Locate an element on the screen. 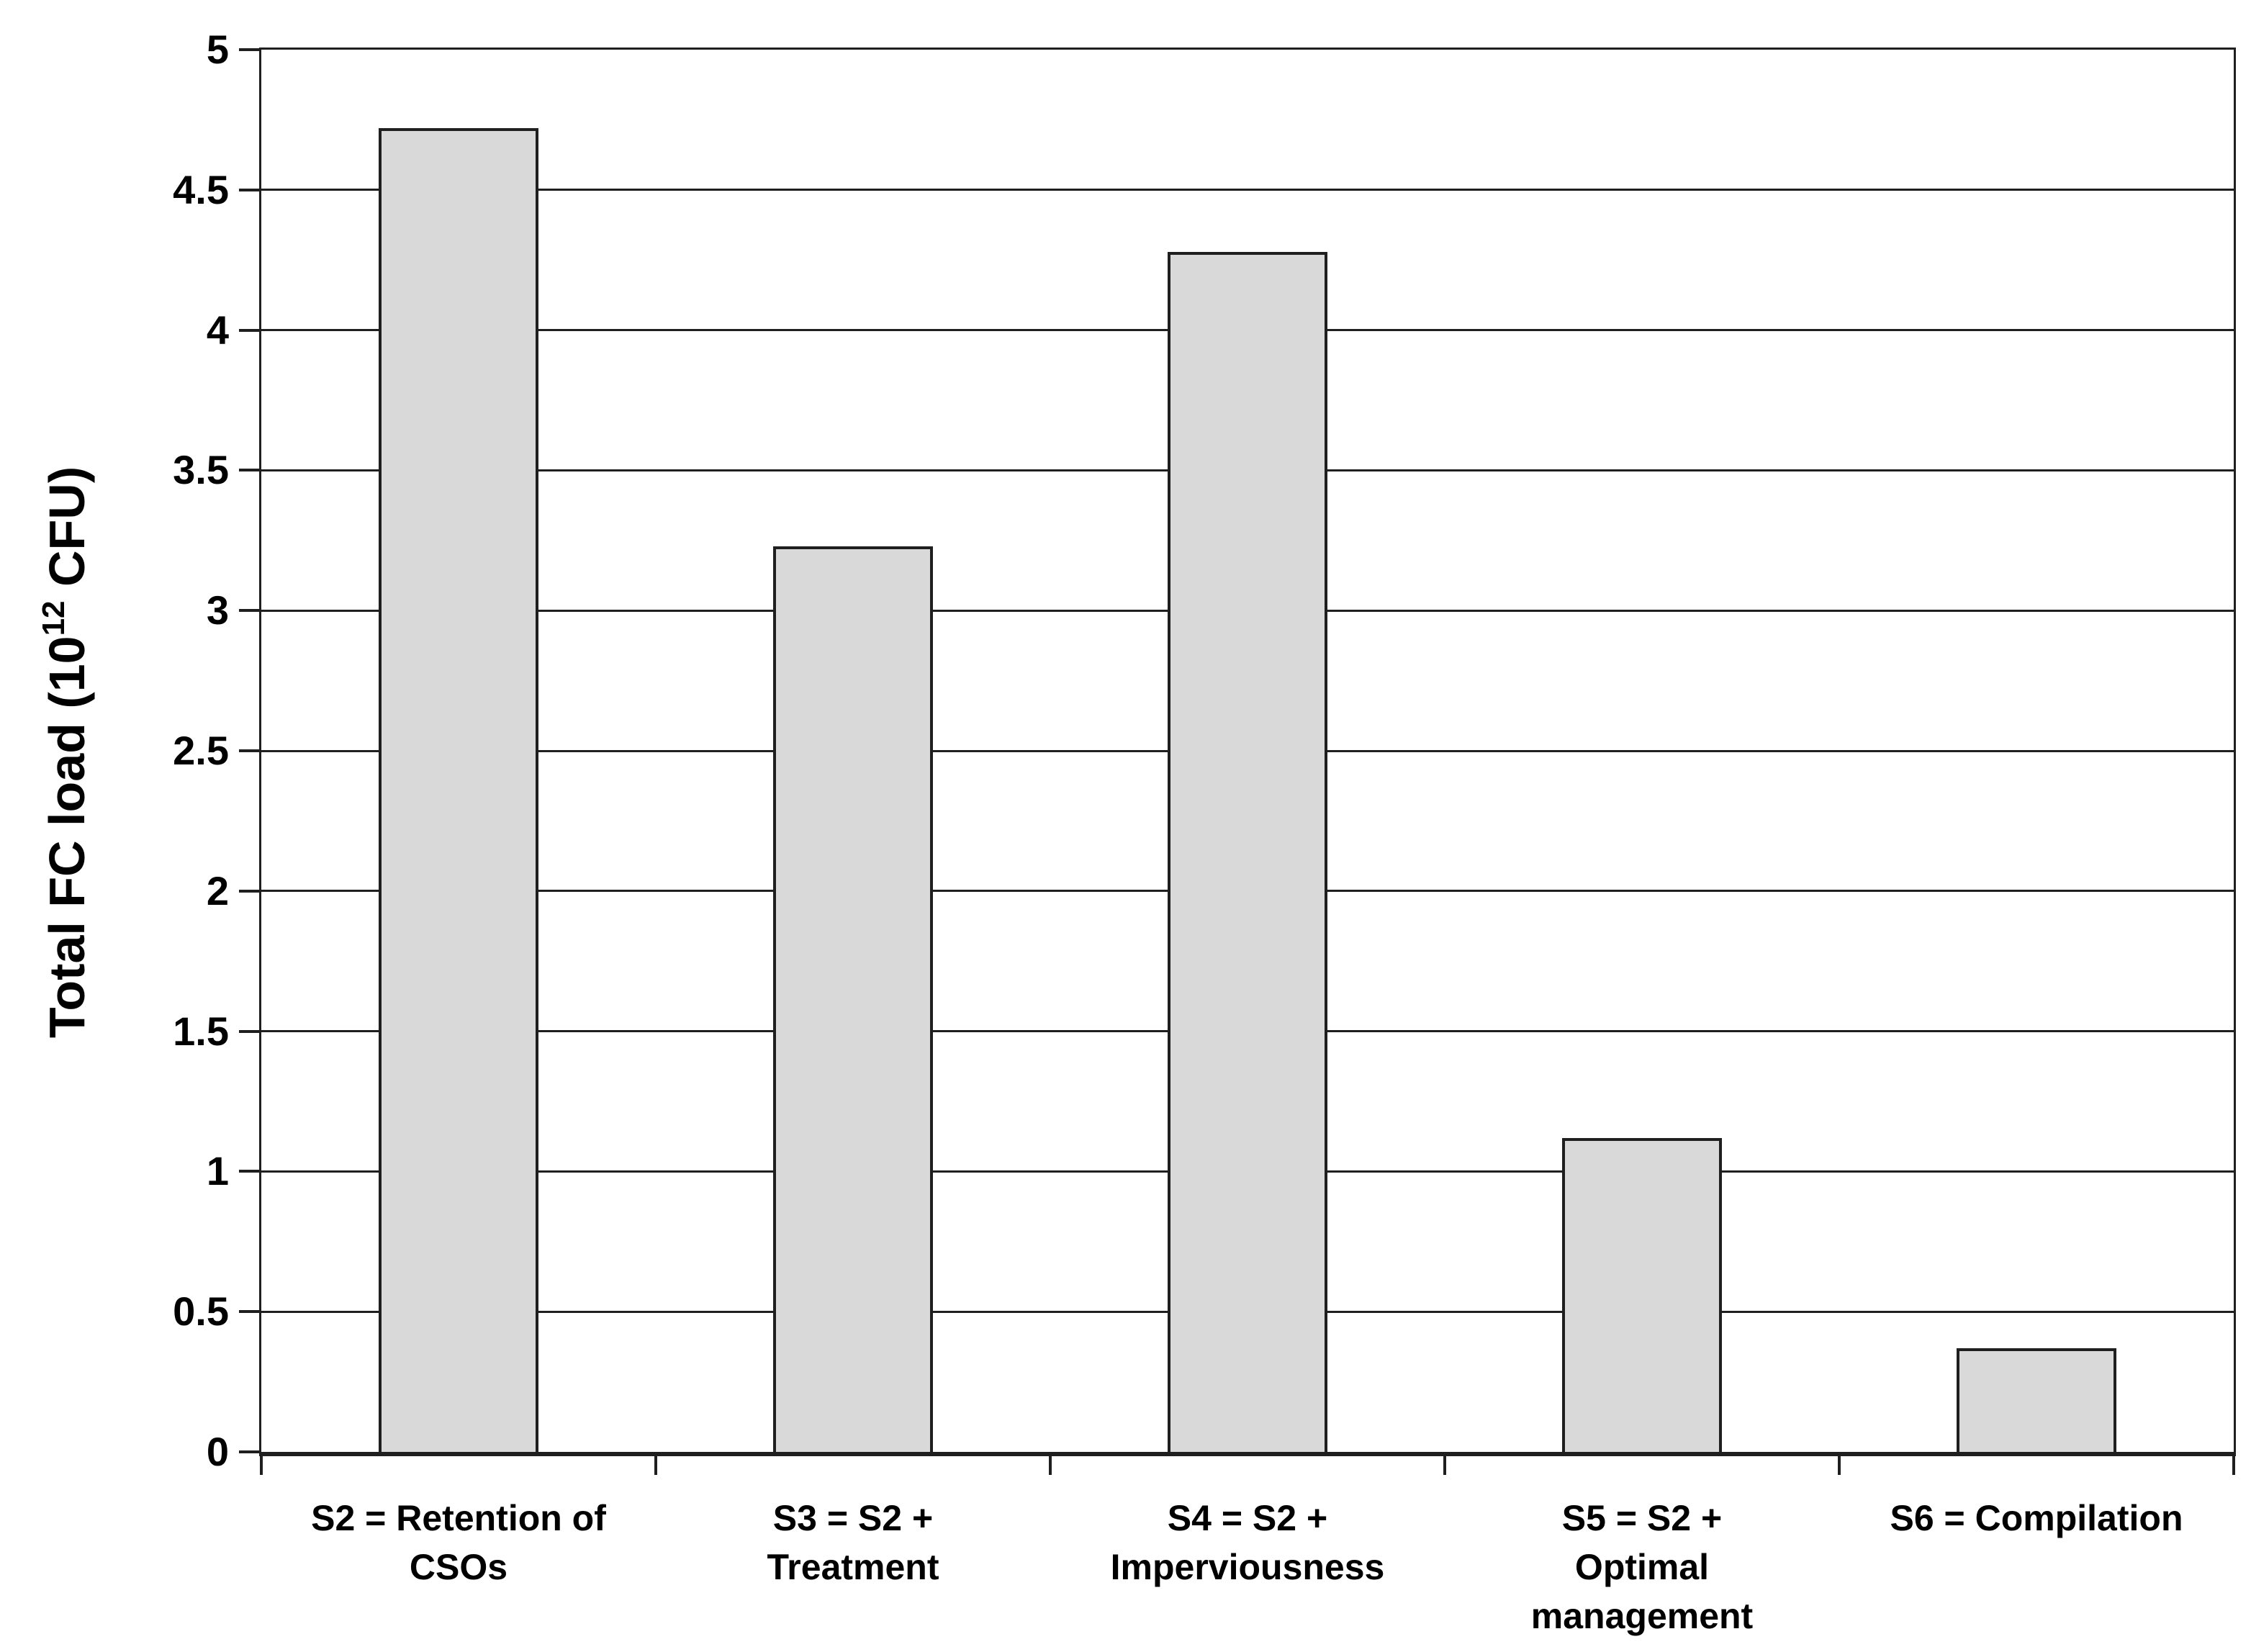  y-tick-label: 1.5 is located at coordinates (201, 1031).